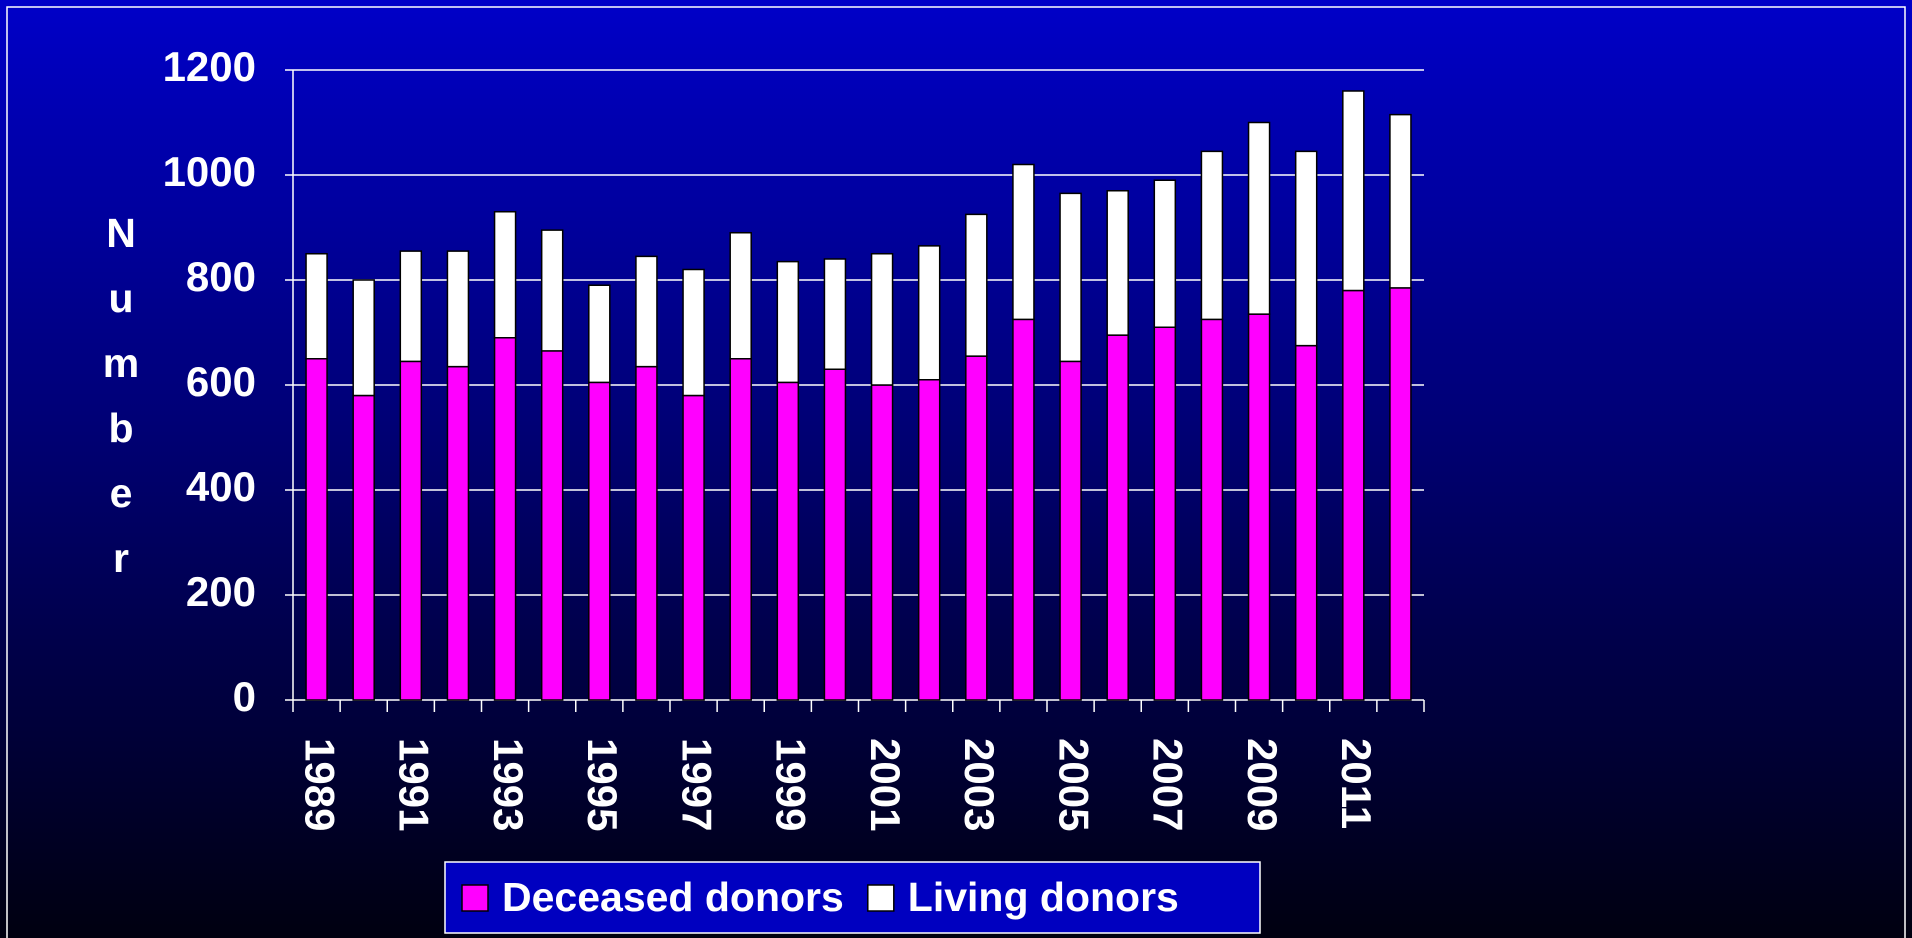 The height and width of the screenshot is (938, 1912). Describe the element at coordinates (885, 784) in the screenshot. I see `x-tick-label: 2001` at that location.